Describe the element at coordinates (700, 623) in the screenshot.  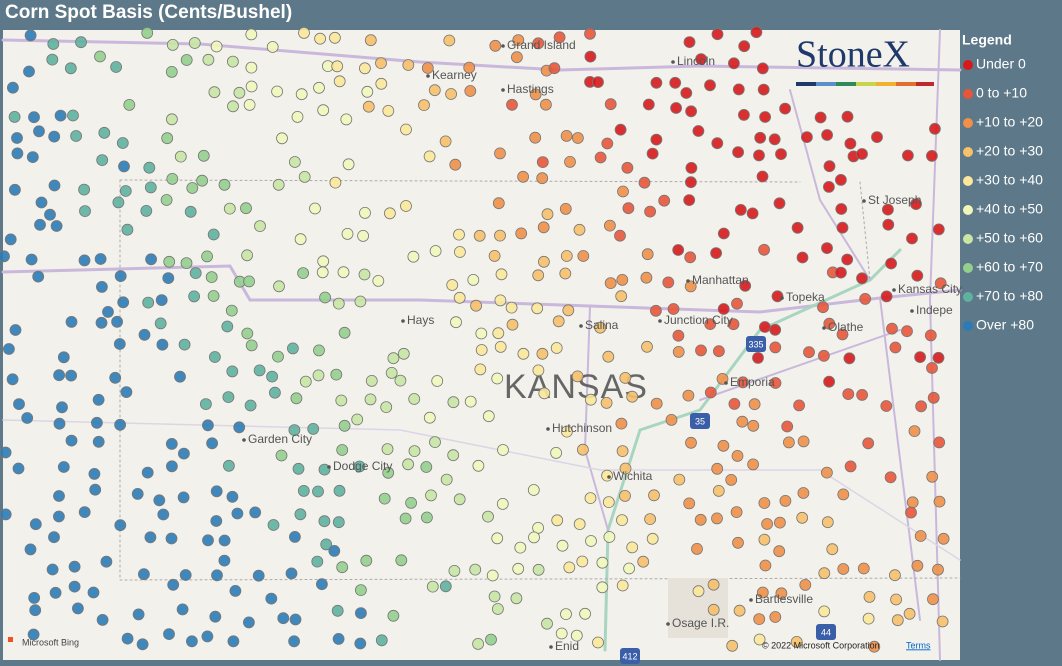
I see `place-label: Osage I.R.` at that location.